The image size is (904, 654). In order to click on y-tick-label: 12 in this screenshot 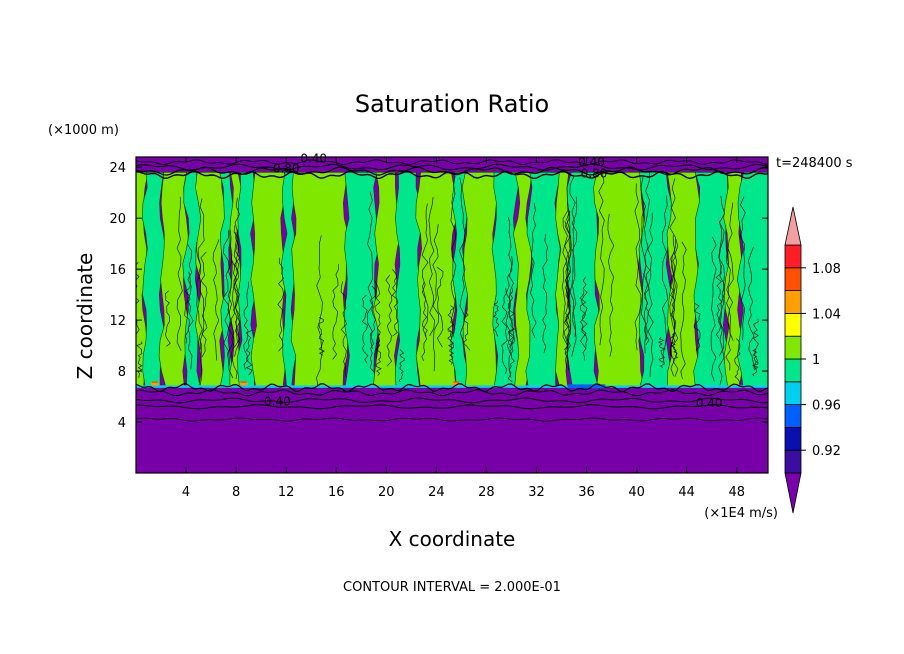, I will do `click(117, 321)`.